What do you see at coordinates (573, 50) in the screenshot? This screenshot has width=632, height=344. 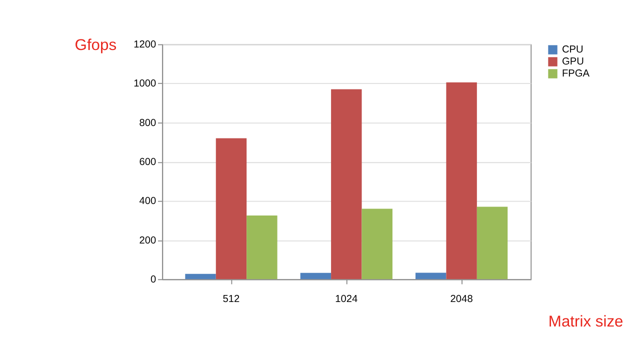 I see `legend-label: CPU` at bounding box center [573, 50].